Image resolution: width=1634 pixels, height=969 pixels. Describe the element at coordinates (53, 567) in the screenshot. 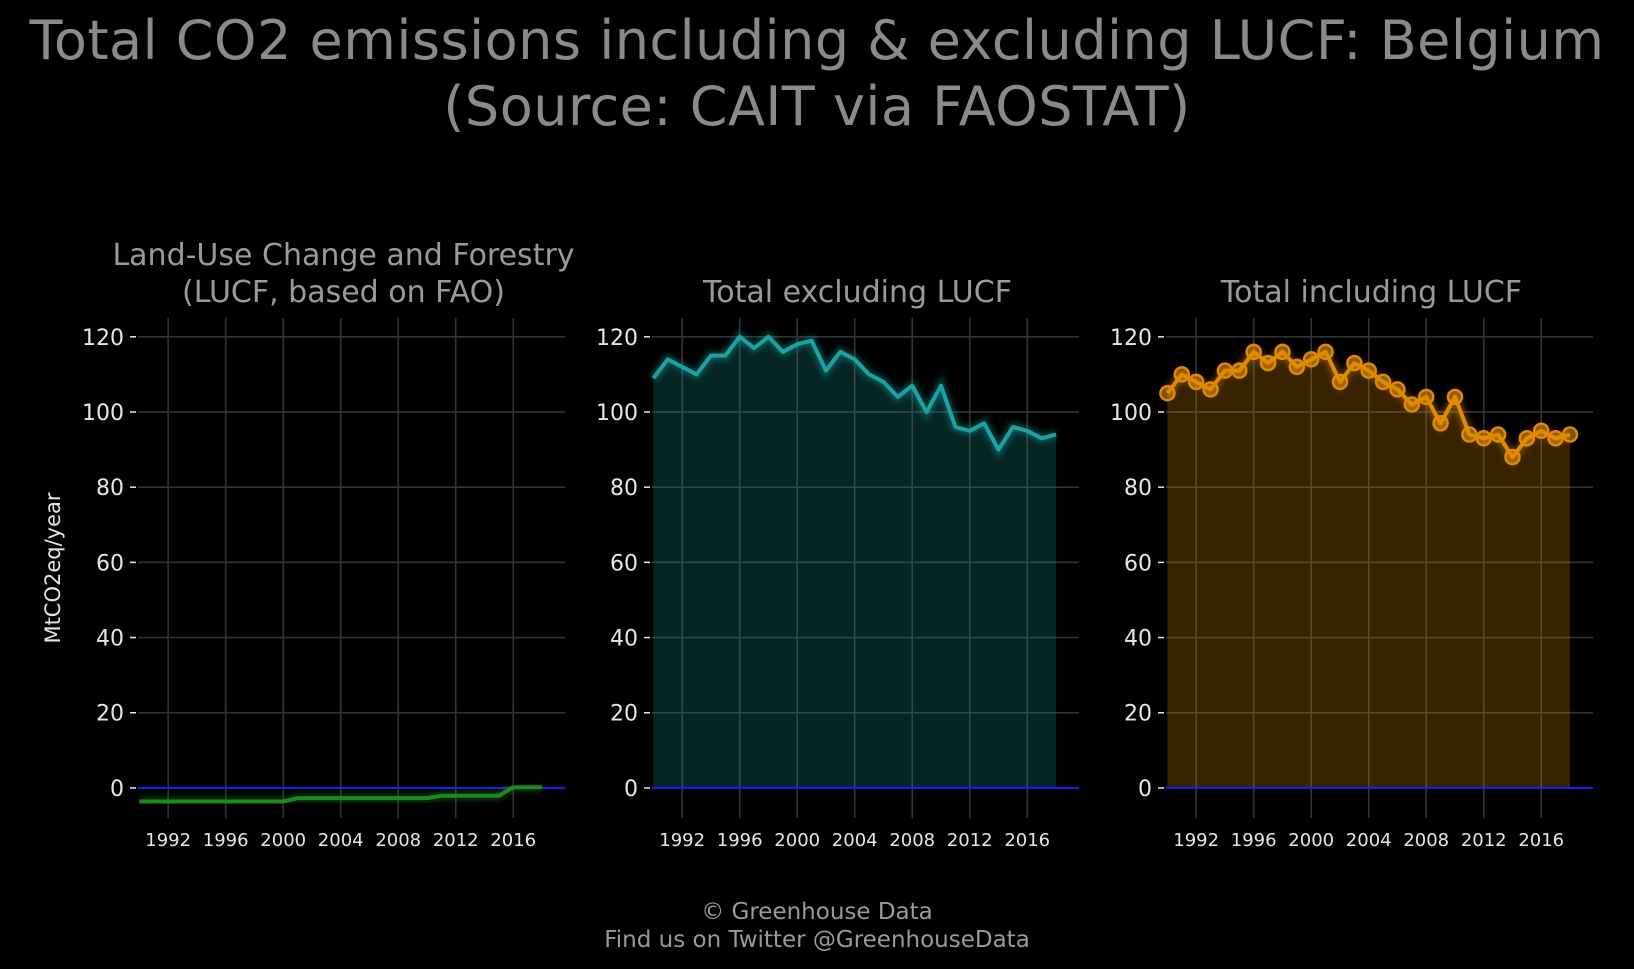

I see `y-axis-label: MtCO2eq/year` at that location.